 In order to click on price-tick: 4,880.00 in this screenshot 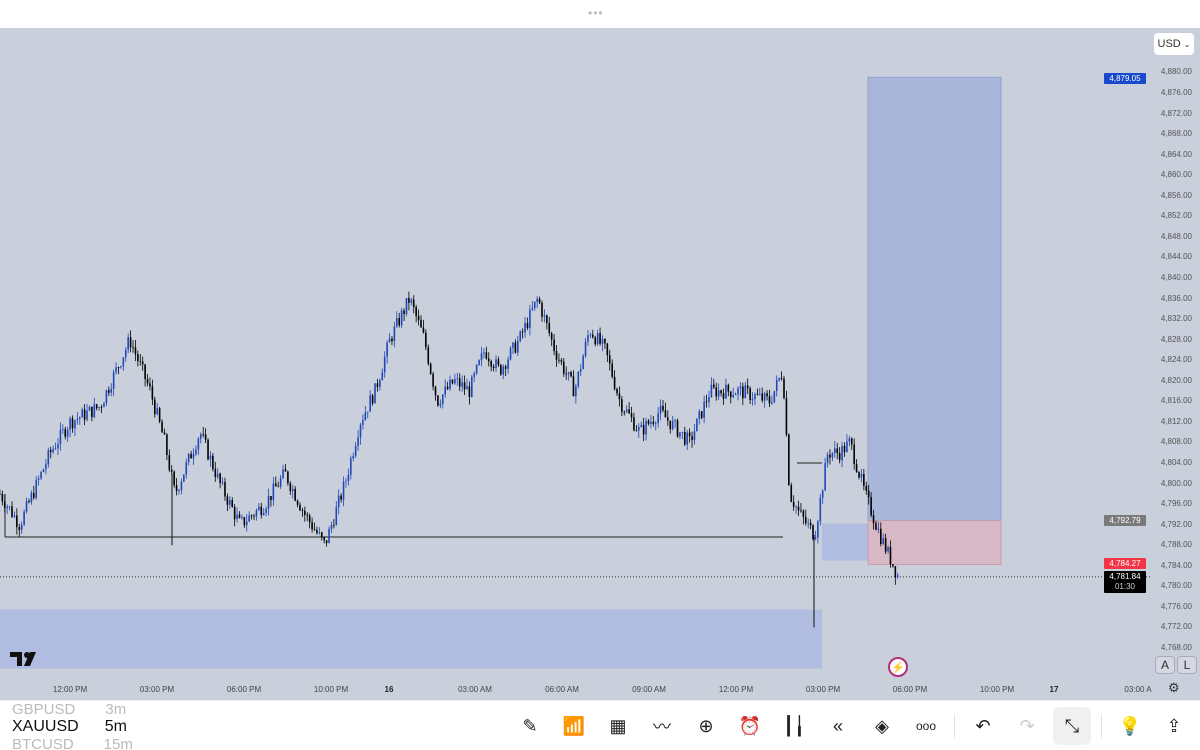, I will do `click(1176, 72)`.